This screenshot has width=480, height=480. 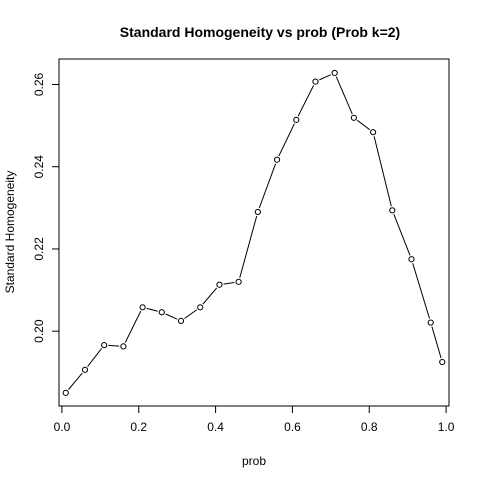 I want to click on x-axis-label: prob, so click(x=254, y=461).